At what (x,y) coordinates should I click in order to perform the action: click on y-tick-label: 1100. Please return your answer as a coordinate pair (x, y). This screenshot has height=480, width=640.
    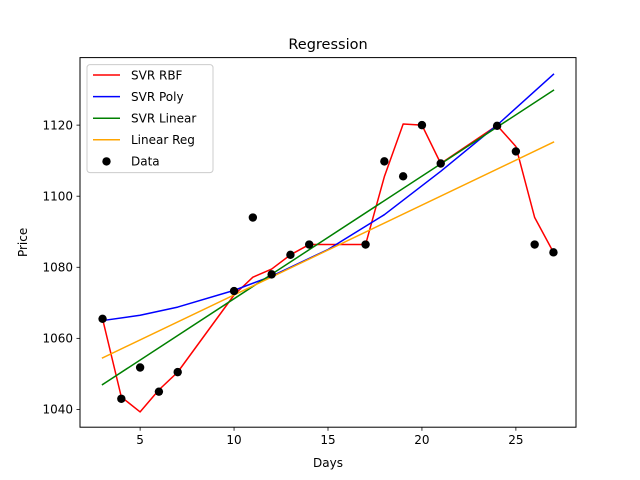
    Looking at the image, I should click on (57, 196).